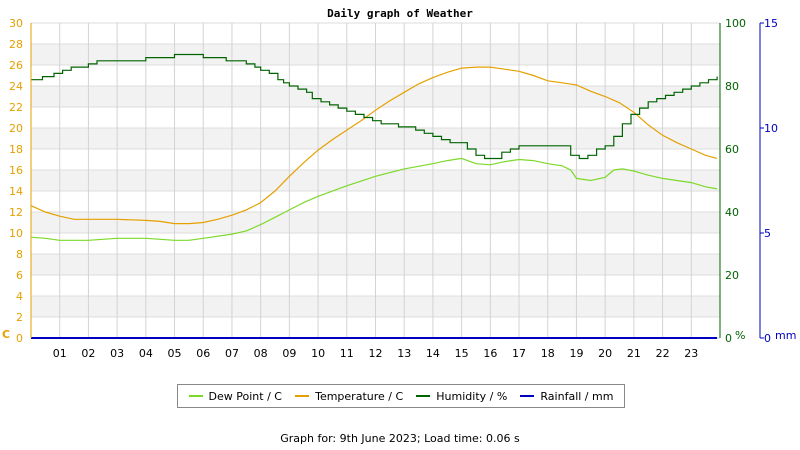 This screenshot has height=450, width=800. Describe the element at coordinates (245, 396) in the screenshot. I see `legend-label-dew-point: Dew Point / C` at that location.